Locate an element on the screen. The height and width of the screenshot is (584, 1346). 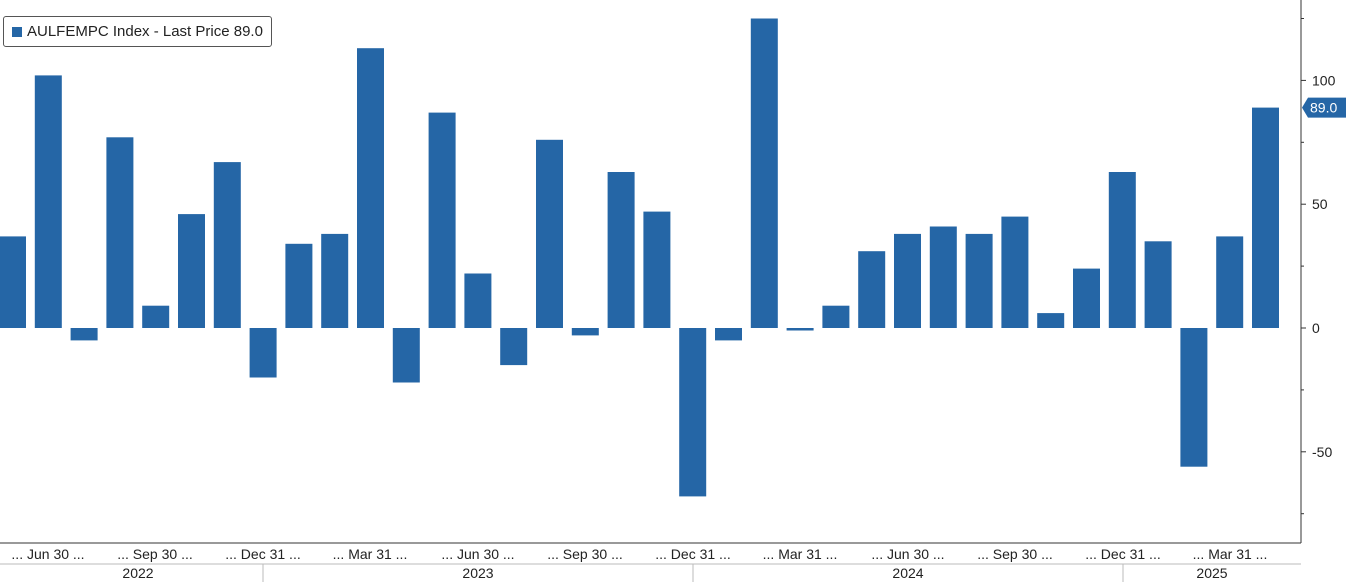
y-tick-label: 100 is located at coordinates (1324, 80).